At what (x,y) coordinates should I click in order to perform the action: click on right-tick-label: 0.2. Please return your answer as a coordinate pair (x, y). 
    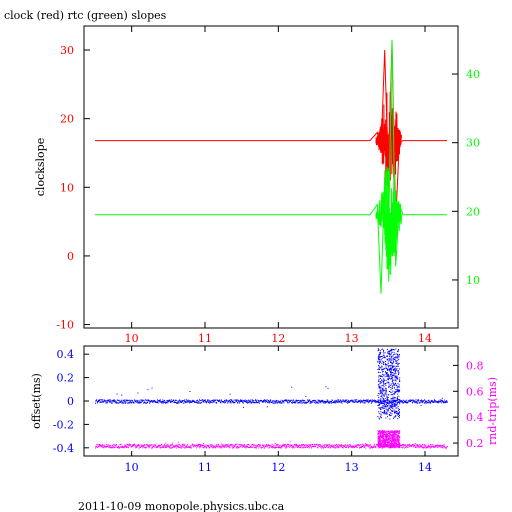
    Looking at the image, I should click on (475, 443).